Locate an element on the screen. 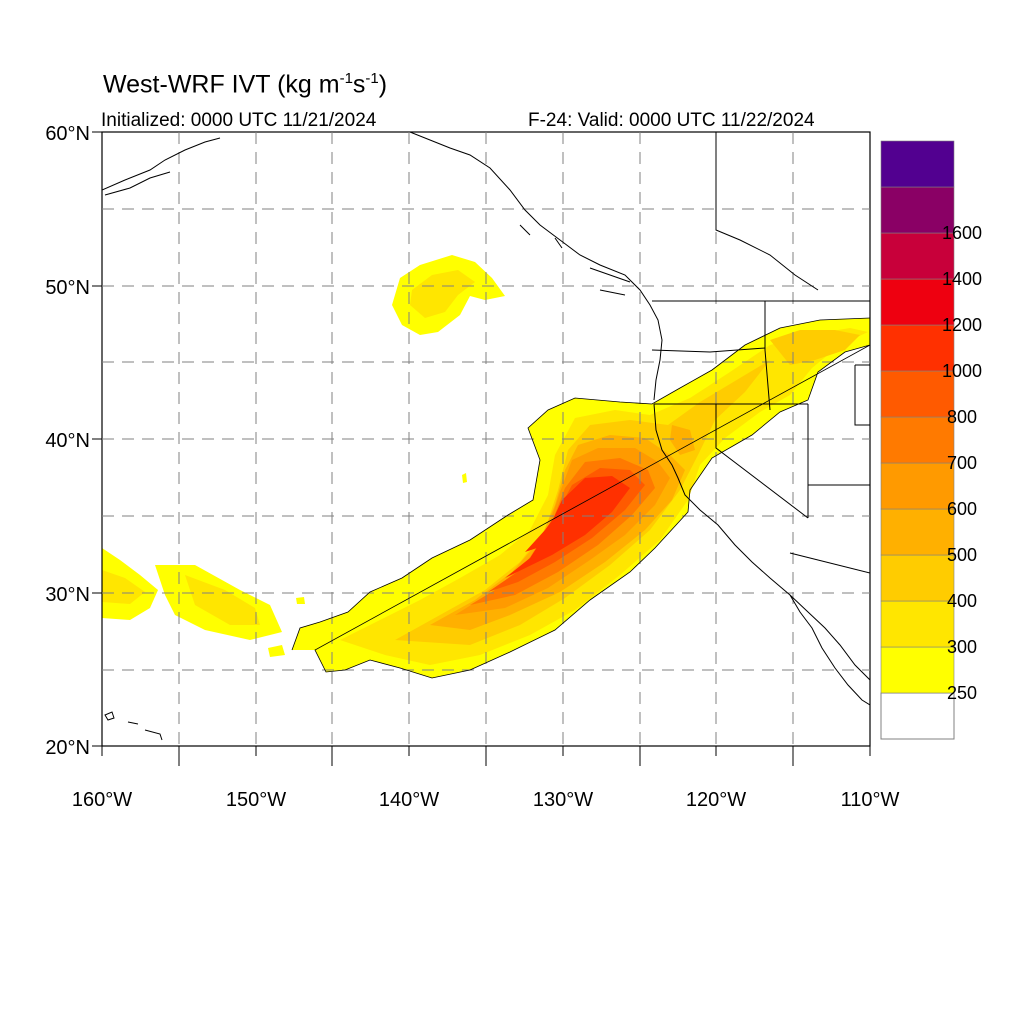 Image resolution: width=1024 pixels, height=1024 pixels. lat-labels: 60°N 50°N 40°N 30°N 20°N is located at coordinates (67, 441).